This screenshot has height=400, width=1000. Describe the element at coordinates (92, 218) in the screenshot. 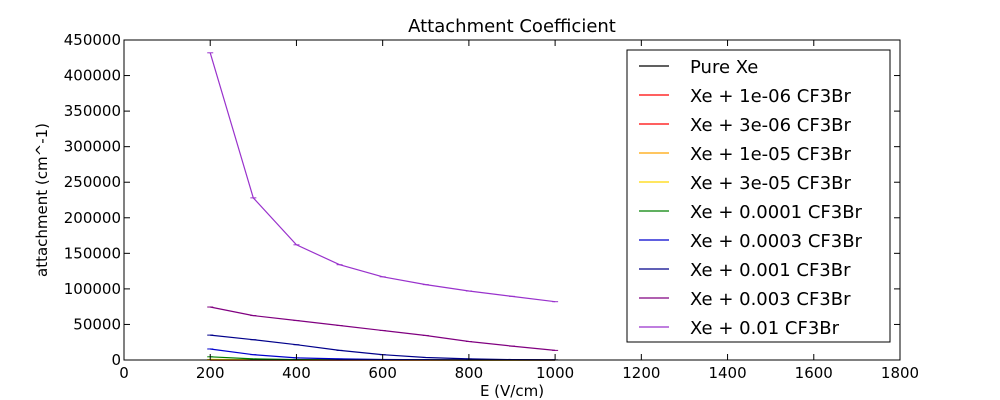

I see `y-tick-label: 200000` at that location.